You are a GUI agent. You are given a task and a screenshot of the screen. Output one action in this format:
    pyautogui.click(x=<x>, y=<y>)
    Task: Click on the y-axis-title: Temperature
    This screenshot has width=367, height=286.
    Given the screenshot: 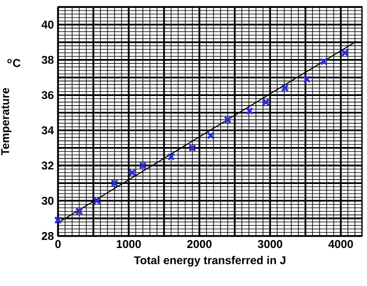 What is the action you would take?
    pyautogui.click(x=6, y=122)
    